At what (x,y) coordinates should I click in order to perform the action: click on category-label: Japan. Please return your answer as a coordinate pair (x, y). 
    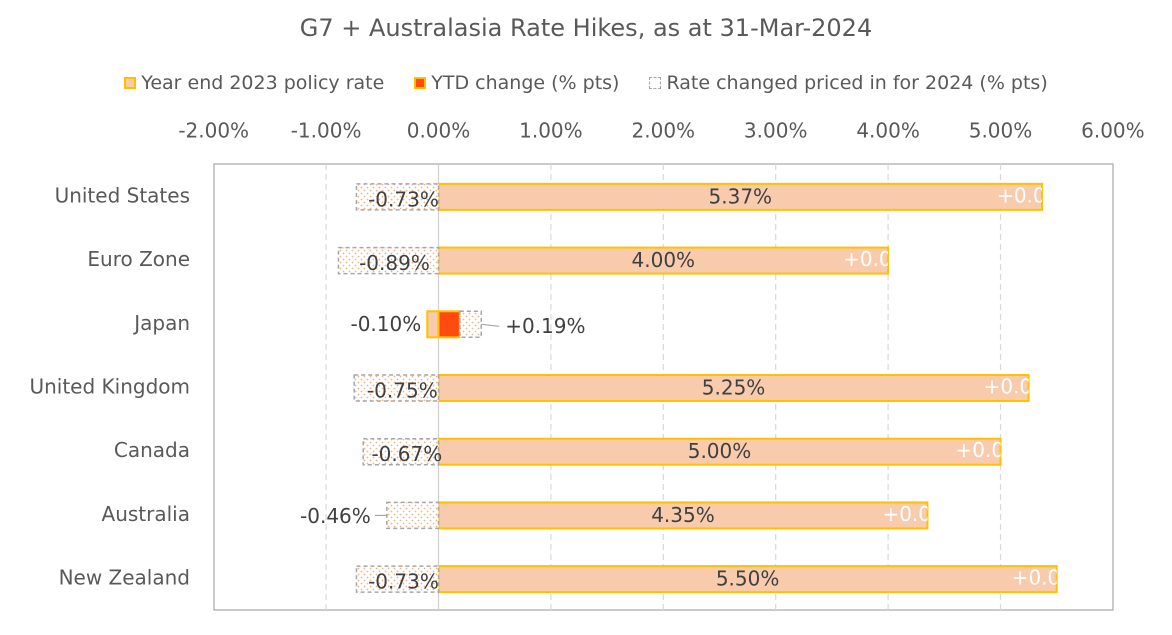
    Looking at the image, I should click on (161, 323).